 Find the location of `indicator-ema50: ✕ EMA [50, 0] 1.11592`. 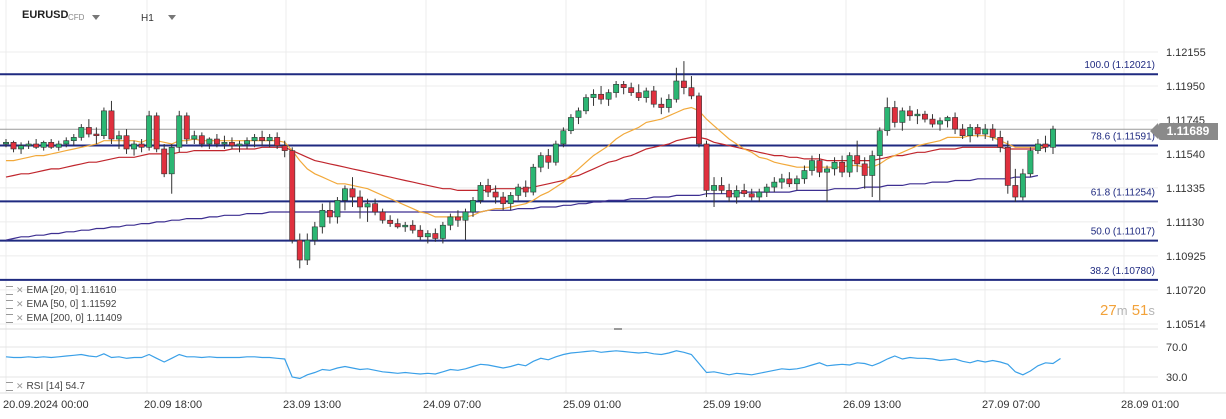

indicator-ema50: ✕ EMA [50, 0] 1.11592 is located at coordinates (61, 304).